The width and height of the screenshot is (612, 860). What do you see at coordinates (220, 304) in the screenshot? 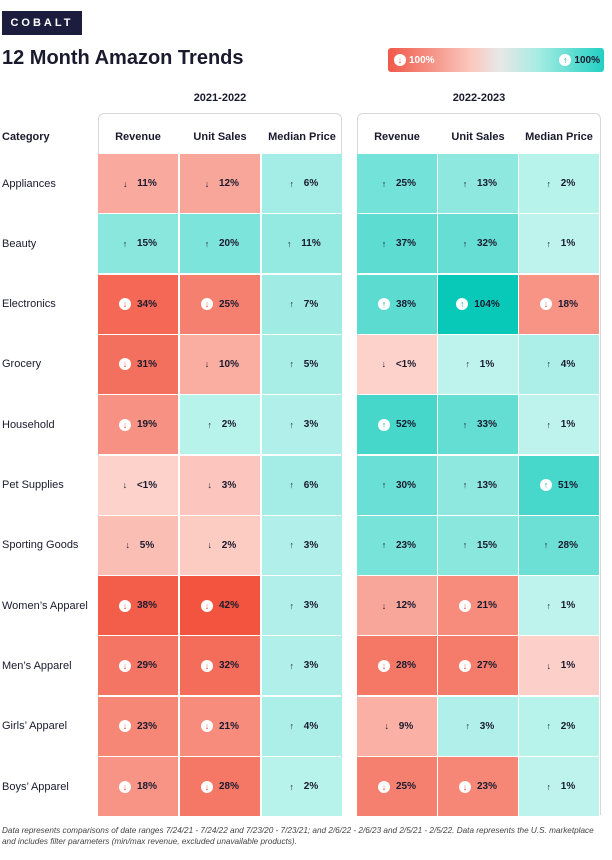
I see `heatmap-cell: ↓ 25%` at bounding box center [220, 304].